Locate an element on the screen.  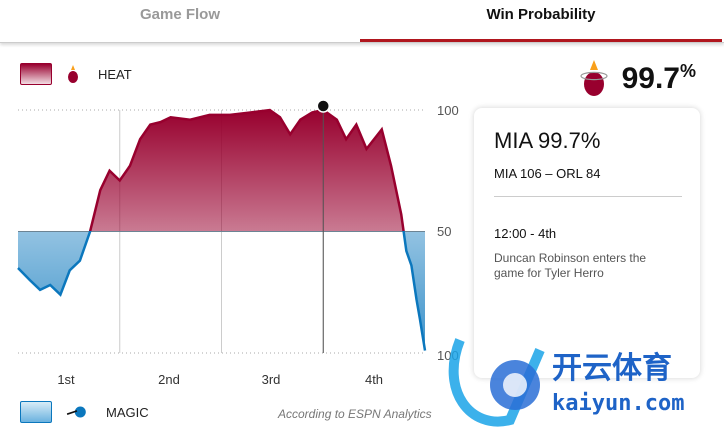
y-tick-label: 50 is located at coordinates (444, 231).